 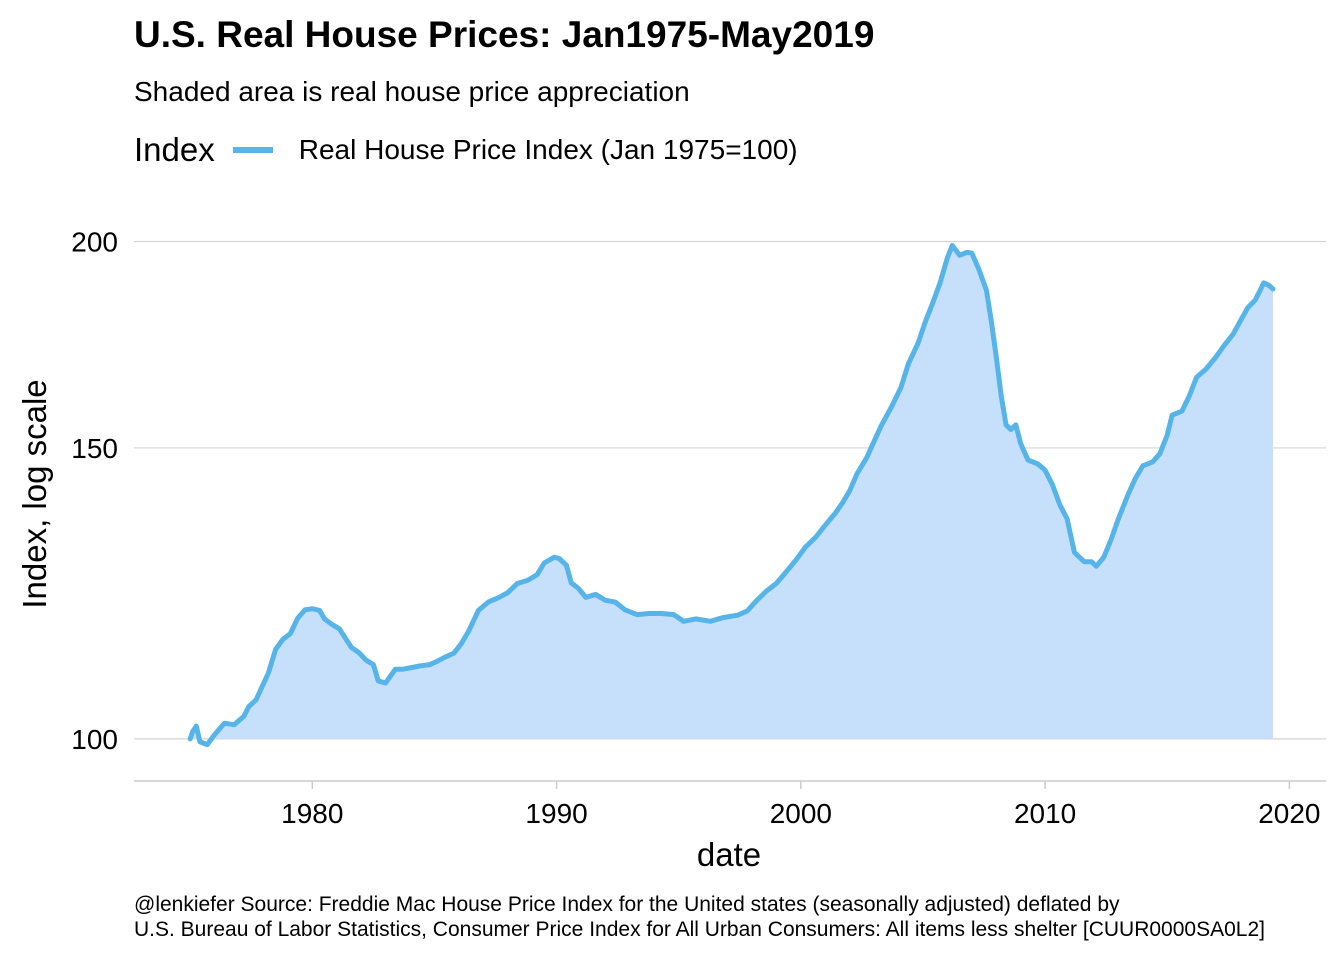 What do you see at coordinates (1045, 813) in the screenshot?
I see `x-tick-label: 2010` at bounding box center [1045, 813].